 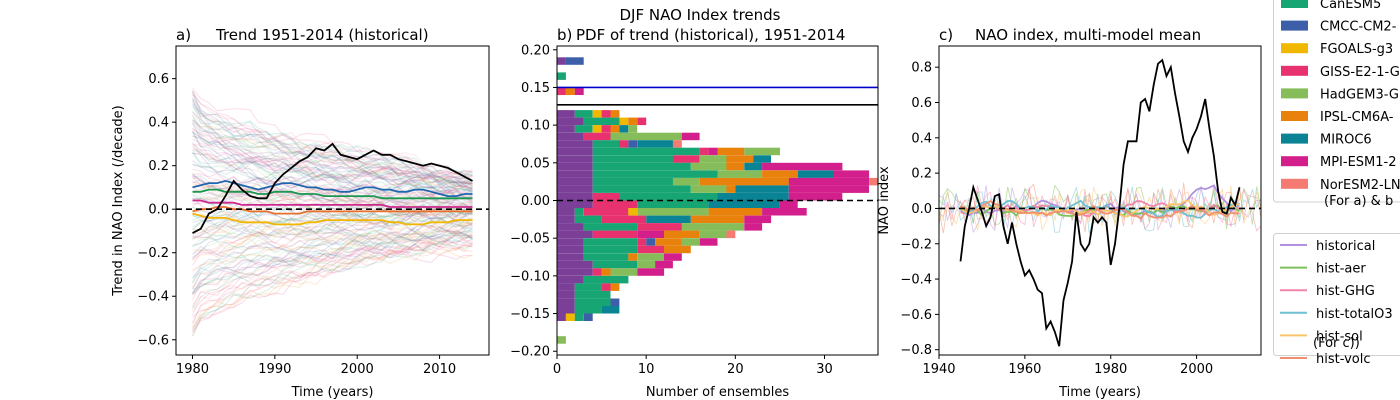 What do you see at coordinates (1336, 343) in the screenshot?
I see `legend-footer: (For c))` at bounding box center [1336, 343].